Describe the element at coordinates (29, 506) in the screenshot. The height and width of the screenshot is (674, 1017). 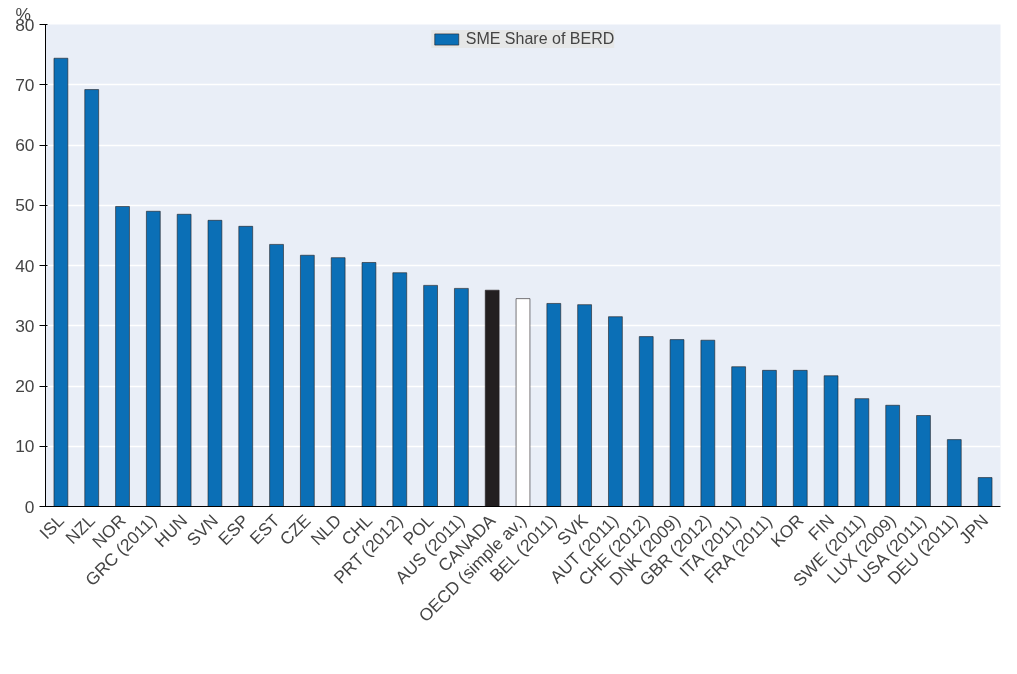
I see `y-tick-label: 0` at that location.